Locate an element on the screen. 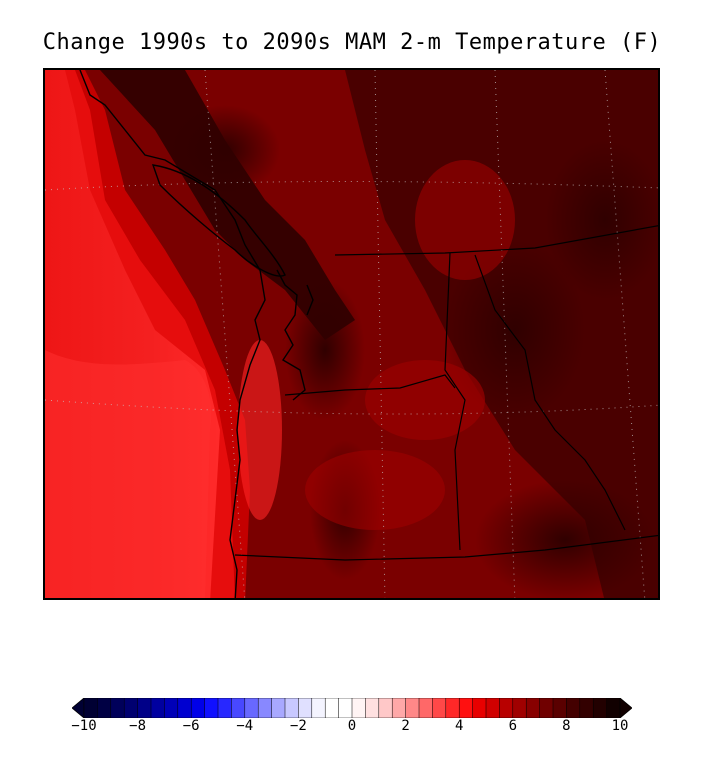 This screenshot has width=704, height=758. colorbar-tick-label: 6 is located at coordinates (513, 726).